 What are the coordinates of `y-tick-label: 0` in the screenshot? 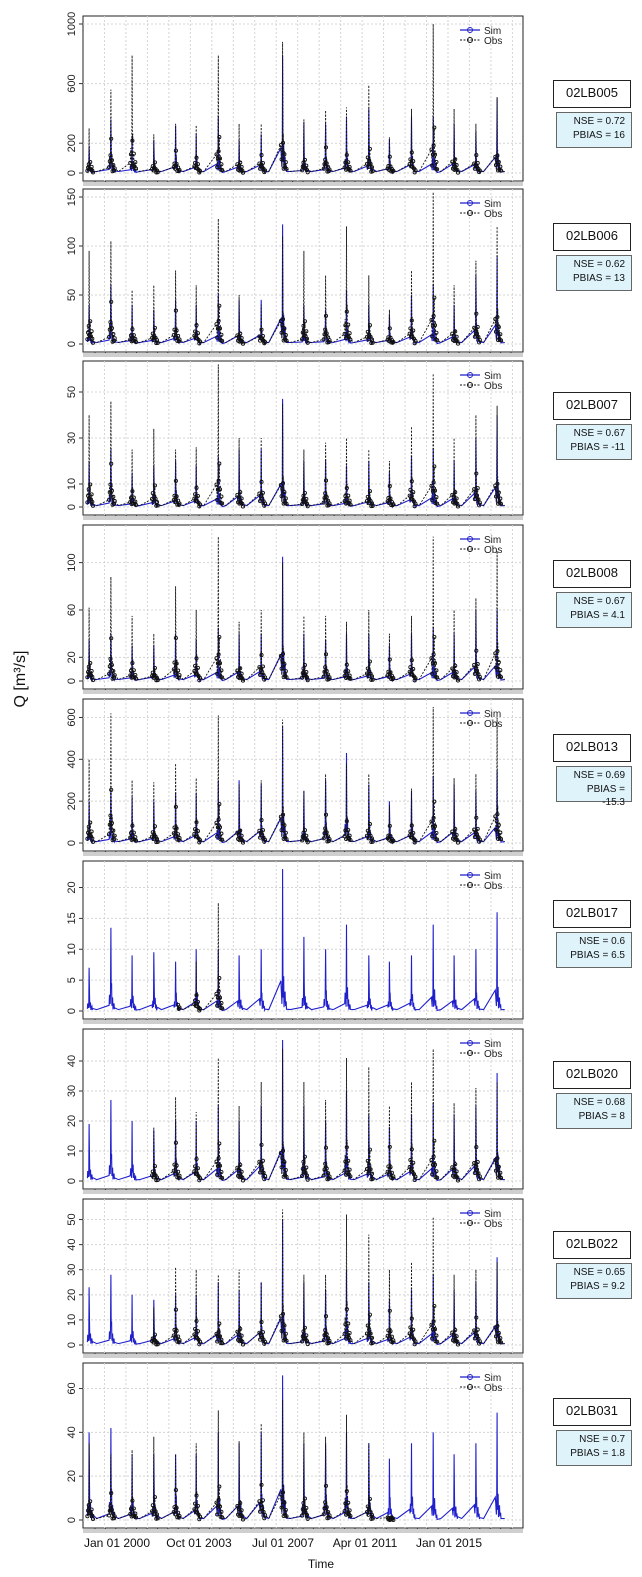 It's located at (72, 843).